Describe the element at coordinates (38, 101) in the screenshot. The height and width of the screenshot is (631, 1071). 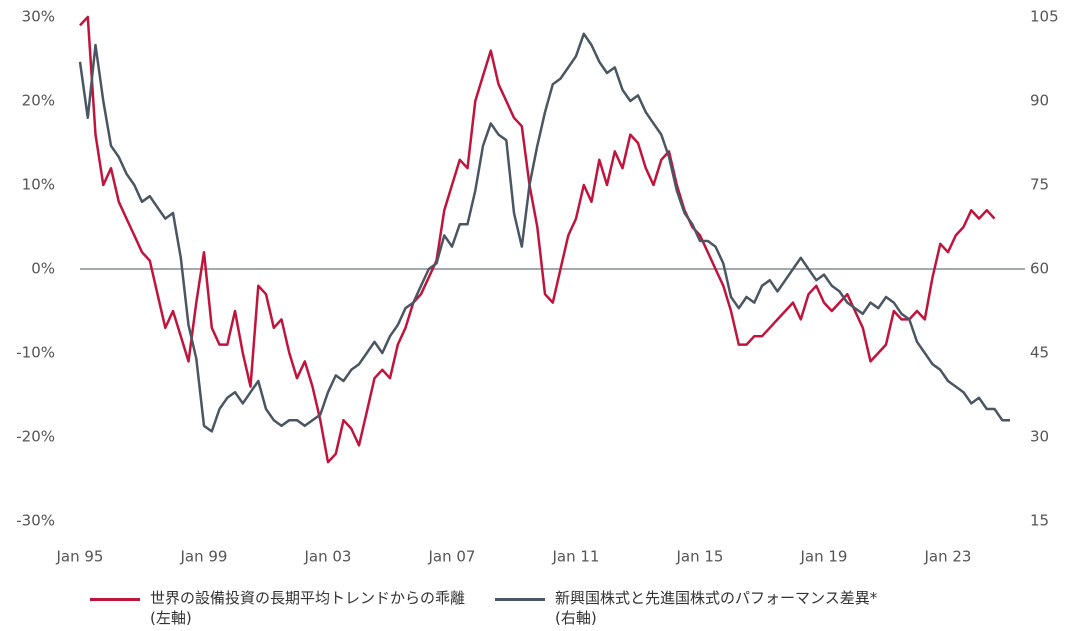
I see `y-tick-label: 20%` at that location.